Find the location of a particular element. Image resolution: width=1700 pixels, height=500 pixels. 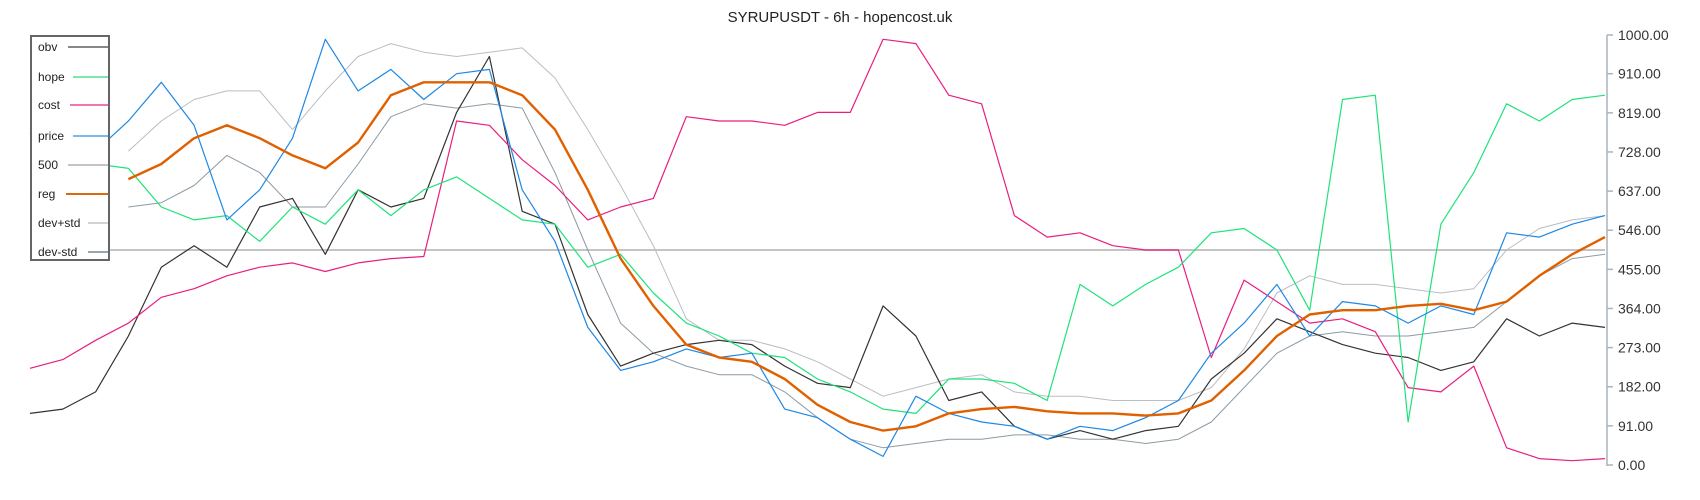

legend-item-hope: hope is located at coordinates (73, 77).